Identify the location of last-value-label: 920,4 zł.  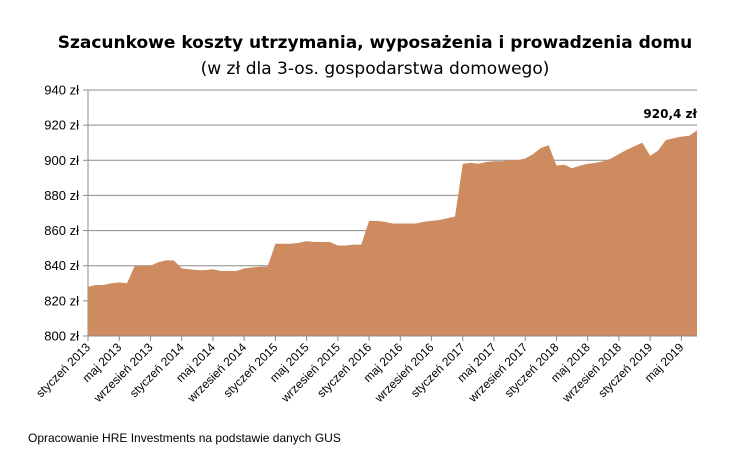
(670, 114).